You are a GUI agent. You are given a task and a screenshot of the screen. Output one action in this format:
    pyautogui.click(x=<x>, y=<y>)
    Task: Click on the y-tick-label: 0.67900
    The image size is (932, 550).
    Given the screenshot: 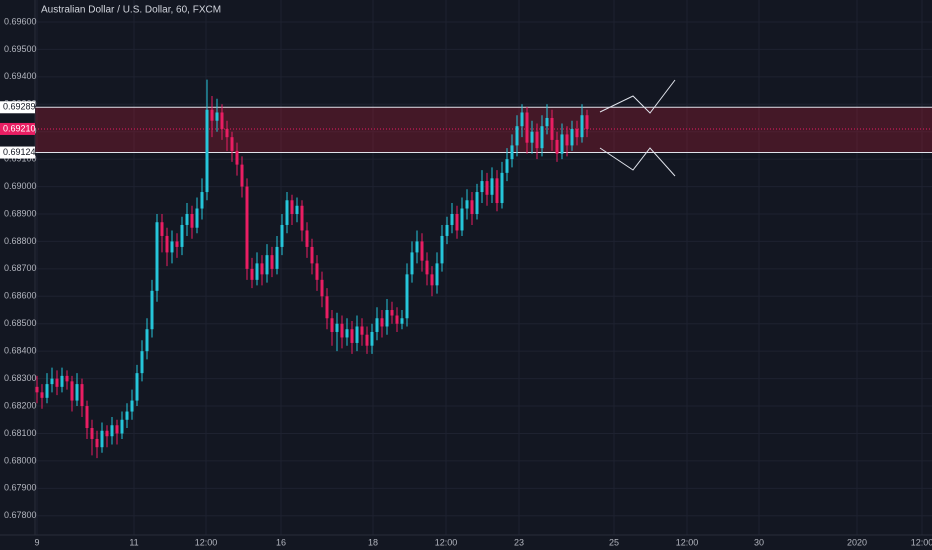 What is the action you would take?
    pyautogui.click(x=20, y=488)
    